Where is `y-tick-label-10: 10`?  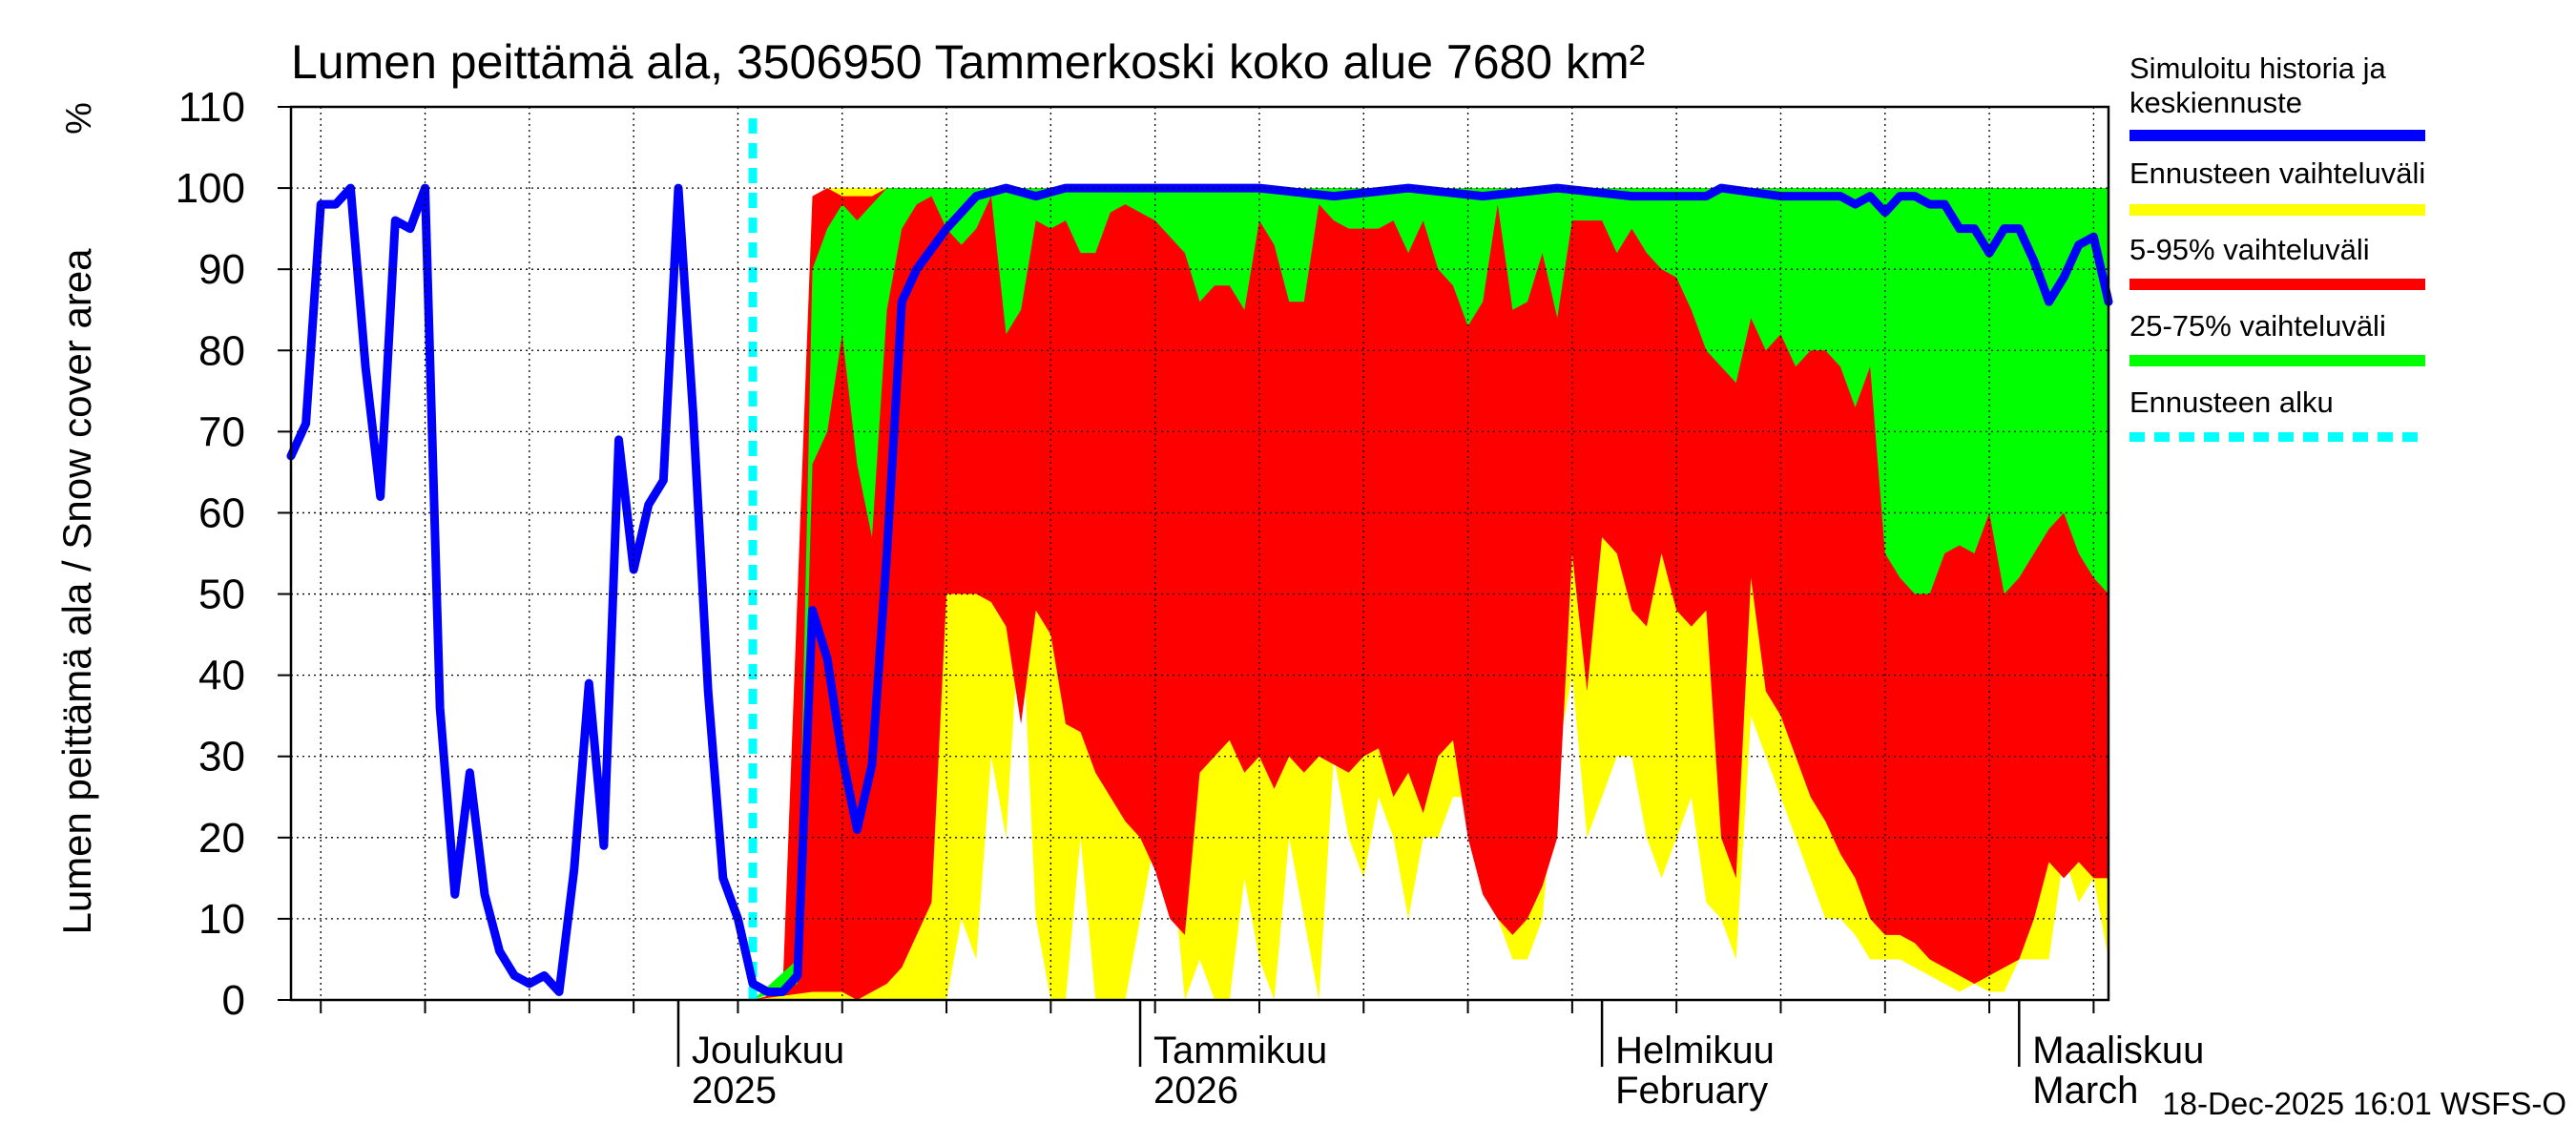
y-tick-label-10: 10 is located at coordinates (221, 920).